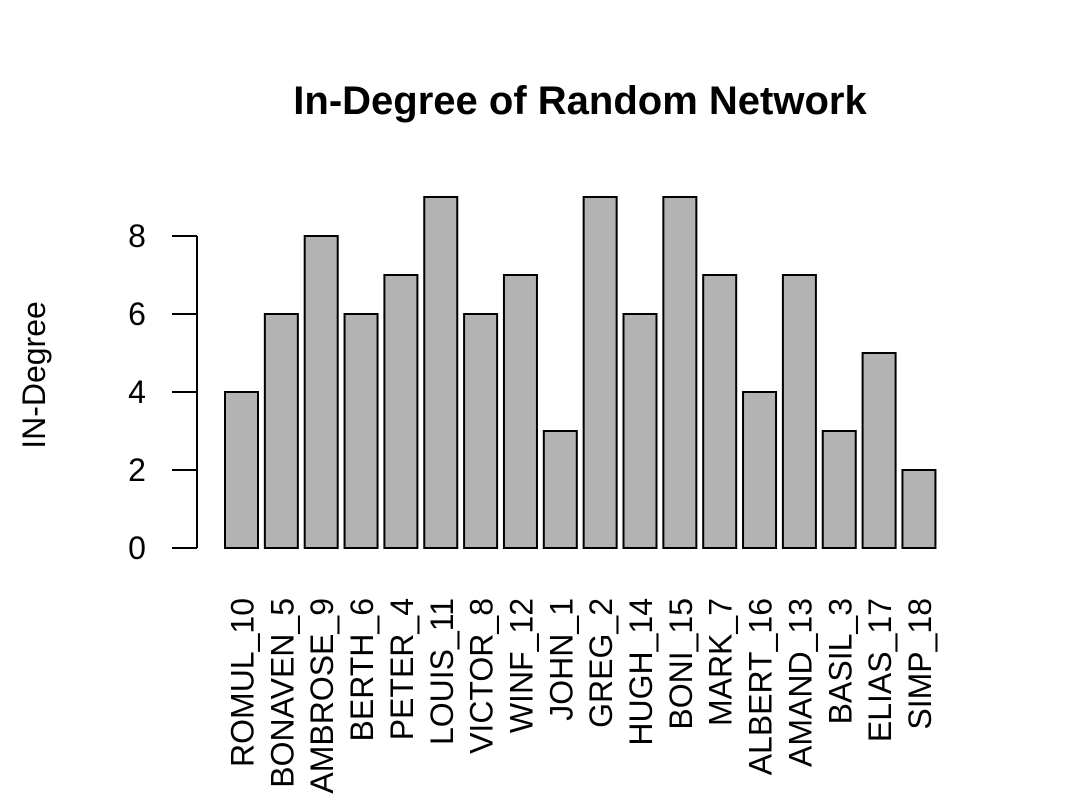  Describe the element at coordinates (137, 470) in the screenshot. I see `y-tick-label-2: 2` at that location.